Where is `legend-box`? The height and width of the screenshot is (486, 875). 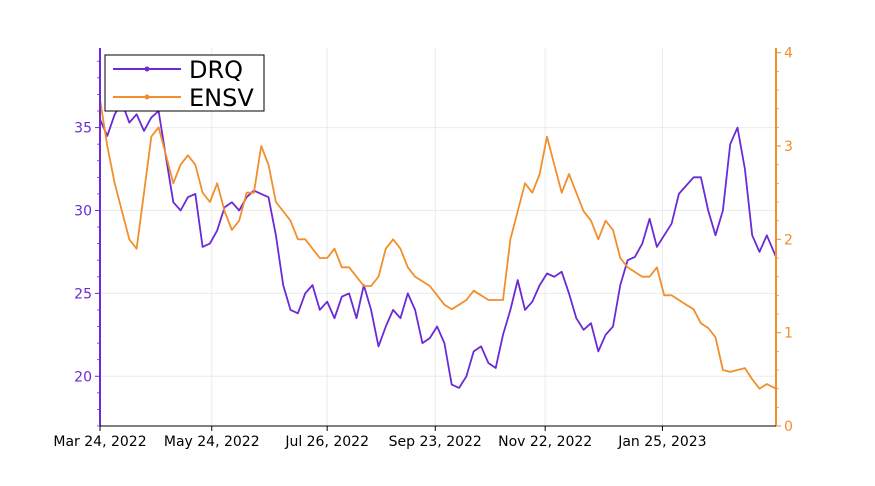 legend-box is located at coordinates (184, 83).